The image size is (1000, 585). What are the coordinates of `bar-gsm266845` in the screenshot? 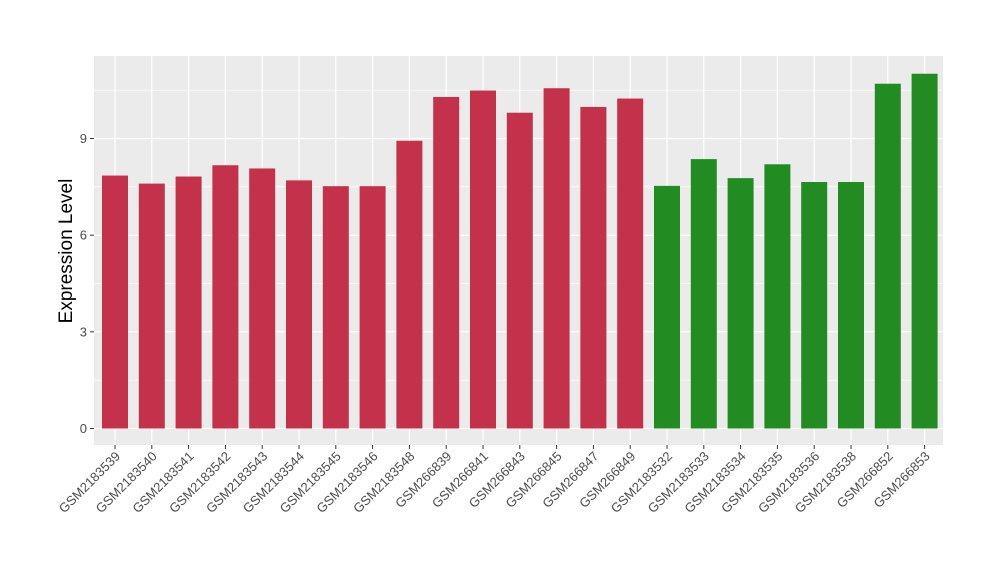 It's located at (556, 258).